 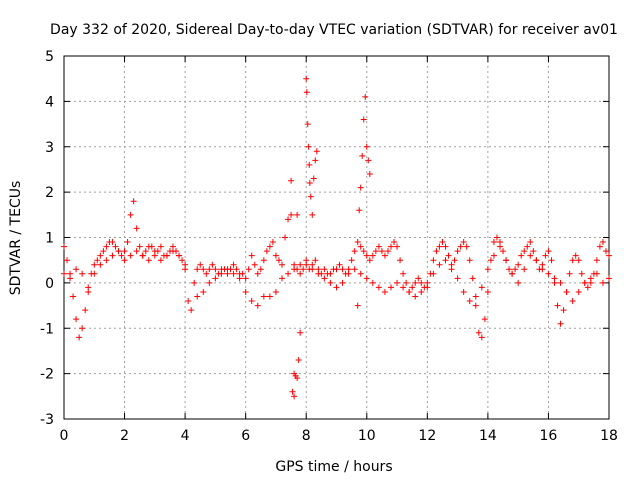 What do you see at coordinates (124, 436) in the screenshot?
I see `x-tick-label: 2` at bounding box center [124, 436].